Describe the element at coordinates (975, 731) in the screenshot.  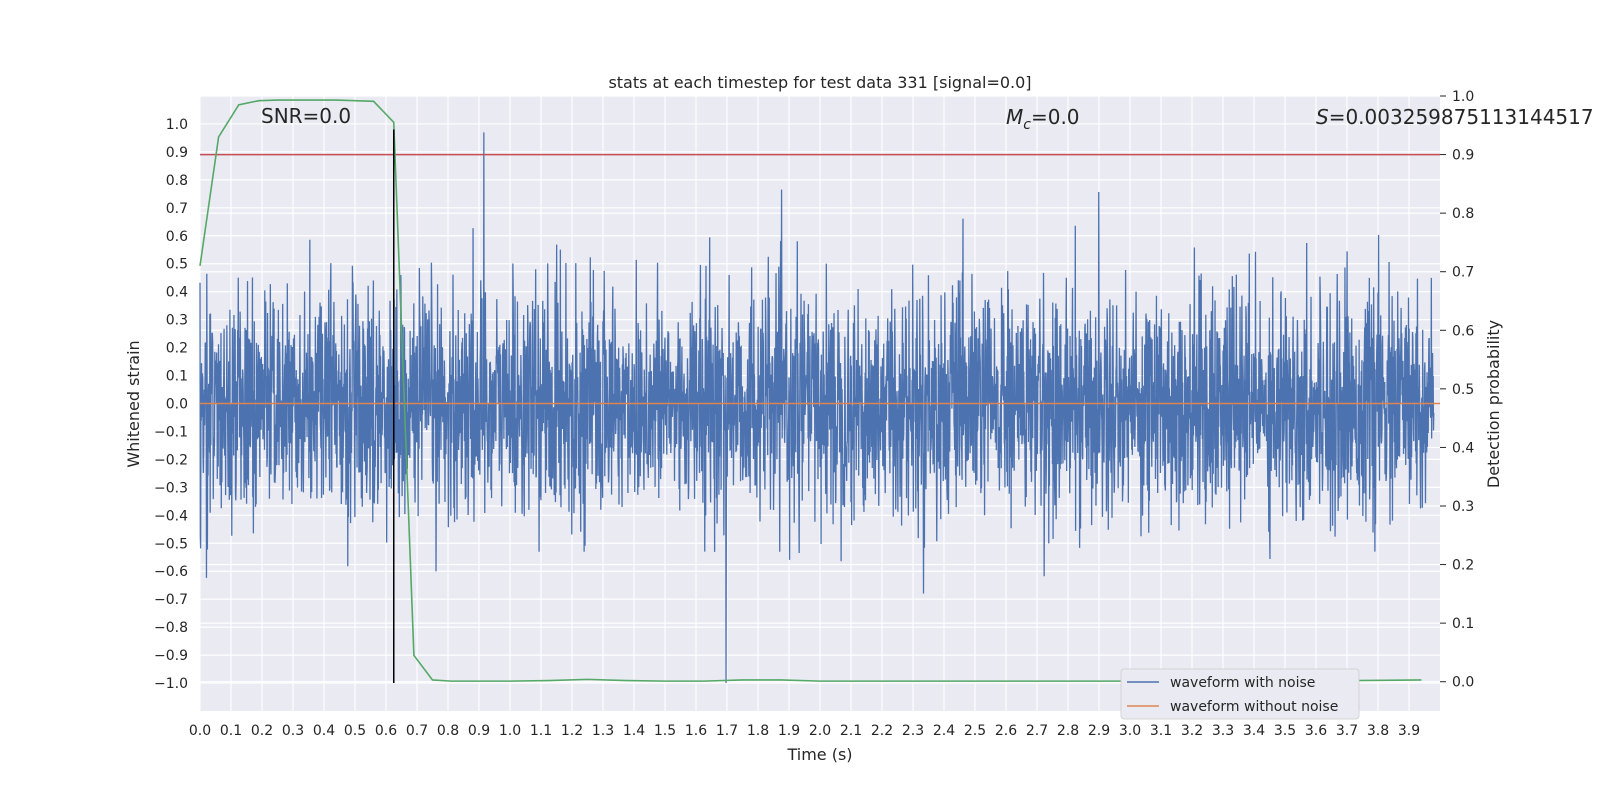
I see `x-tick-label: 2.5` at that location.